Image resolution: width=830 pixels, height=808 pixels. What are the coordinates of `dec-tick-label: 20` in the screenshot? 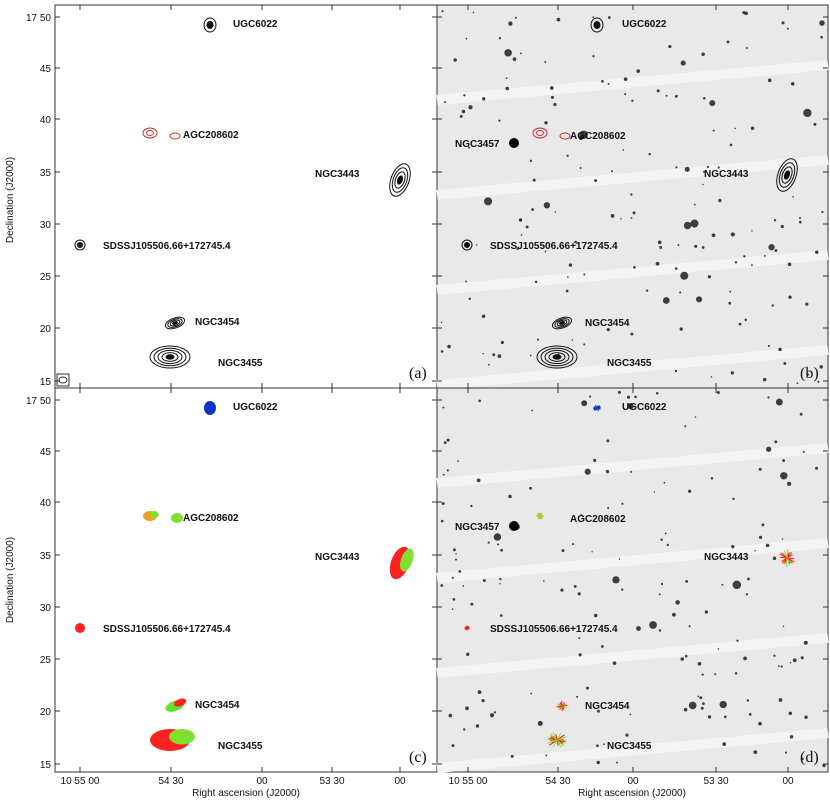 It's located at (46, 712).